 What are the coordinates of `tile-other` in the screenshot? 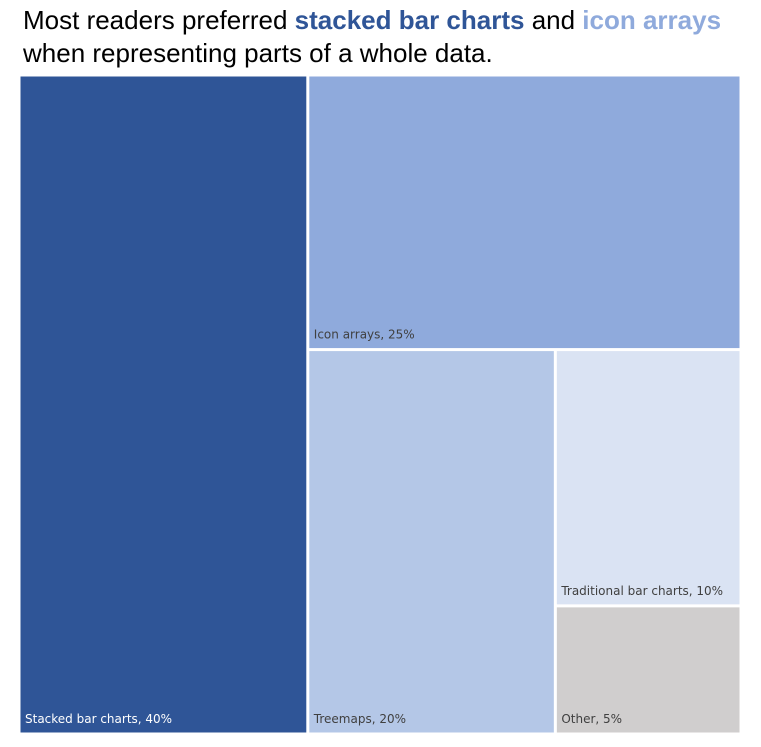 It's located at (648, 670).